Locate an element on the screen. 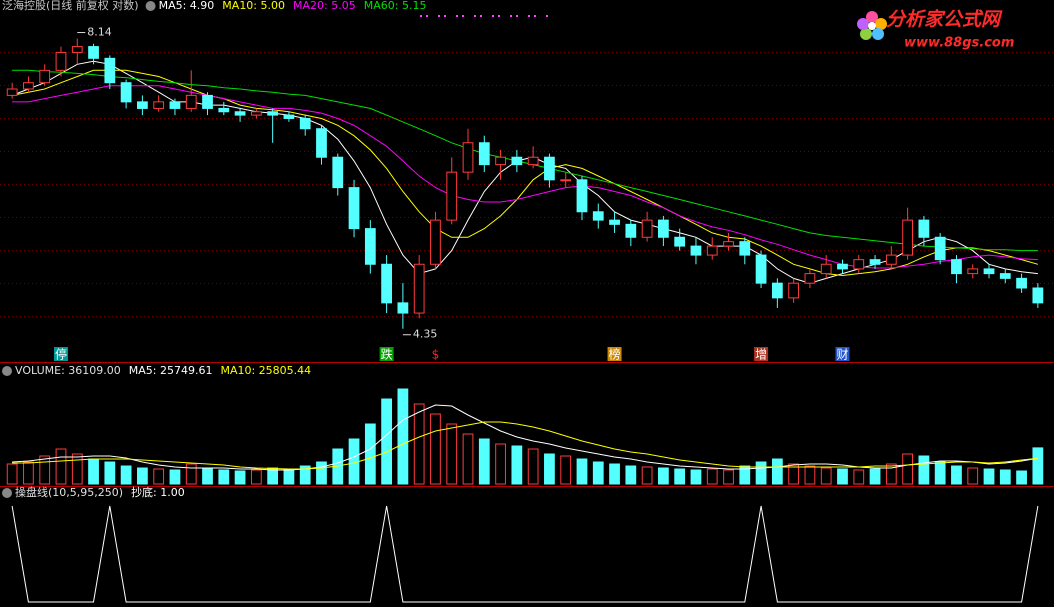 Image resolution: width=1054 pixels, height=607 pixels. event-label: 榜 is located at coordinates (615, 354).